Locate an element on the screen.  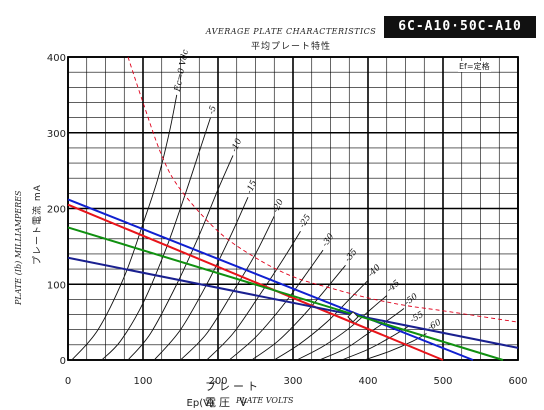
chart-title-jp: 平均プレート特性 is located at coordinates (290, 47).